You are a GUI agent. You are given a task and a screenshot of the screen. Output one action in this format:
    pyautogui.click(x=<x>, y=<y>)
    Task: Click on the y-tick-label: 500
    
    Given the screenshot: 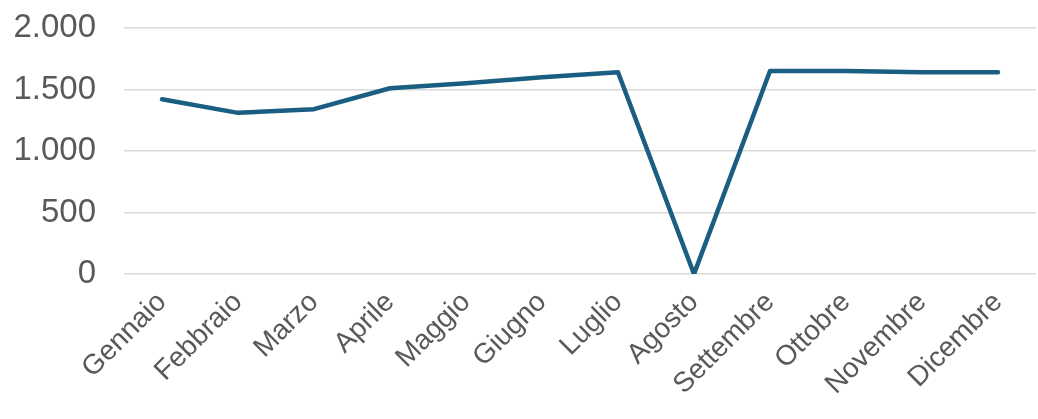 What is the action you would take?
    pyautogui.click(x=68, y=210)
    